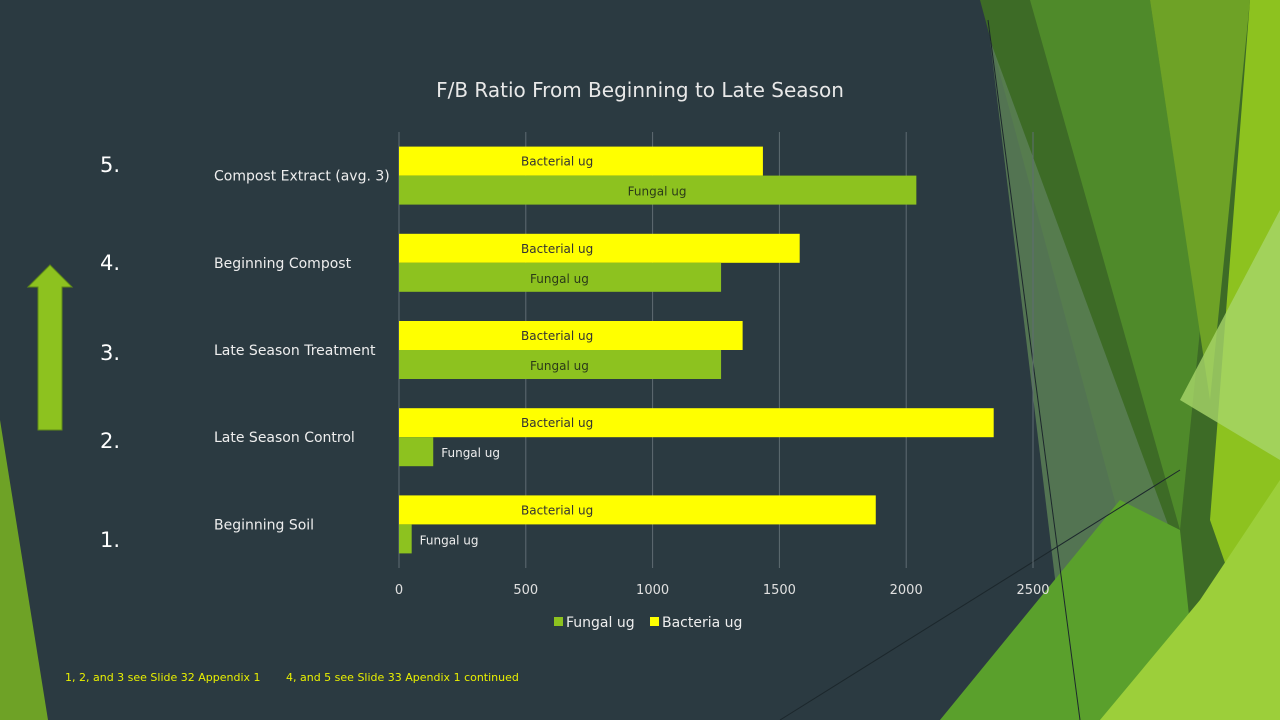 This screenshot has height=720, width=1280. What do you see at coordinates (110, 353) in the screenshot?
I see `item-number-3: 3.` at bounding box center [110, 353].